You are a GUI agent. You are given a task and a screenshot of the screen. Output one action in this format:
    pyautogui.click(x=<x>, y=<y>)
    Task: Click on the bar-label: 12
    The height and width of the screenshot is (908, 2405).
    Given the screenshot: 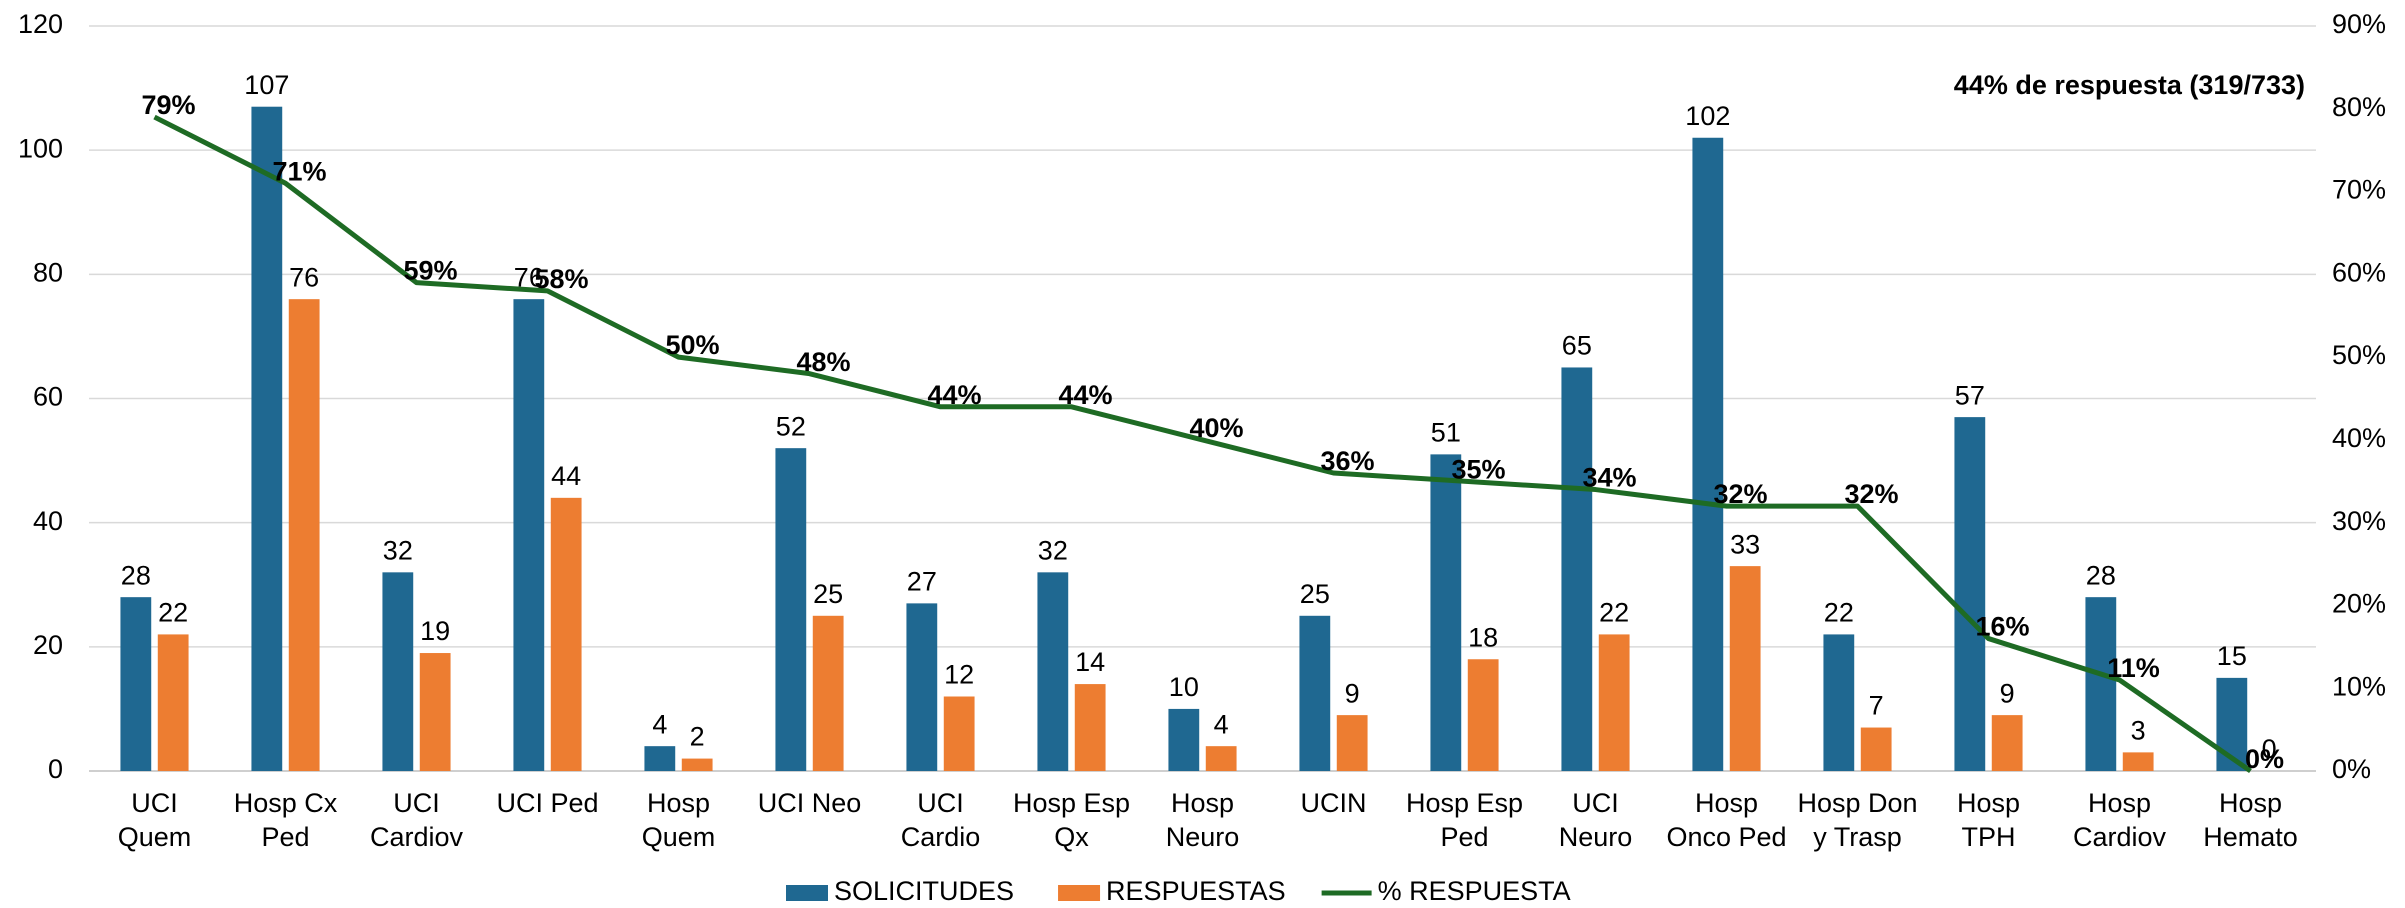 What is the action you would take?
    pyautogui.click(x=959, y=675)
    